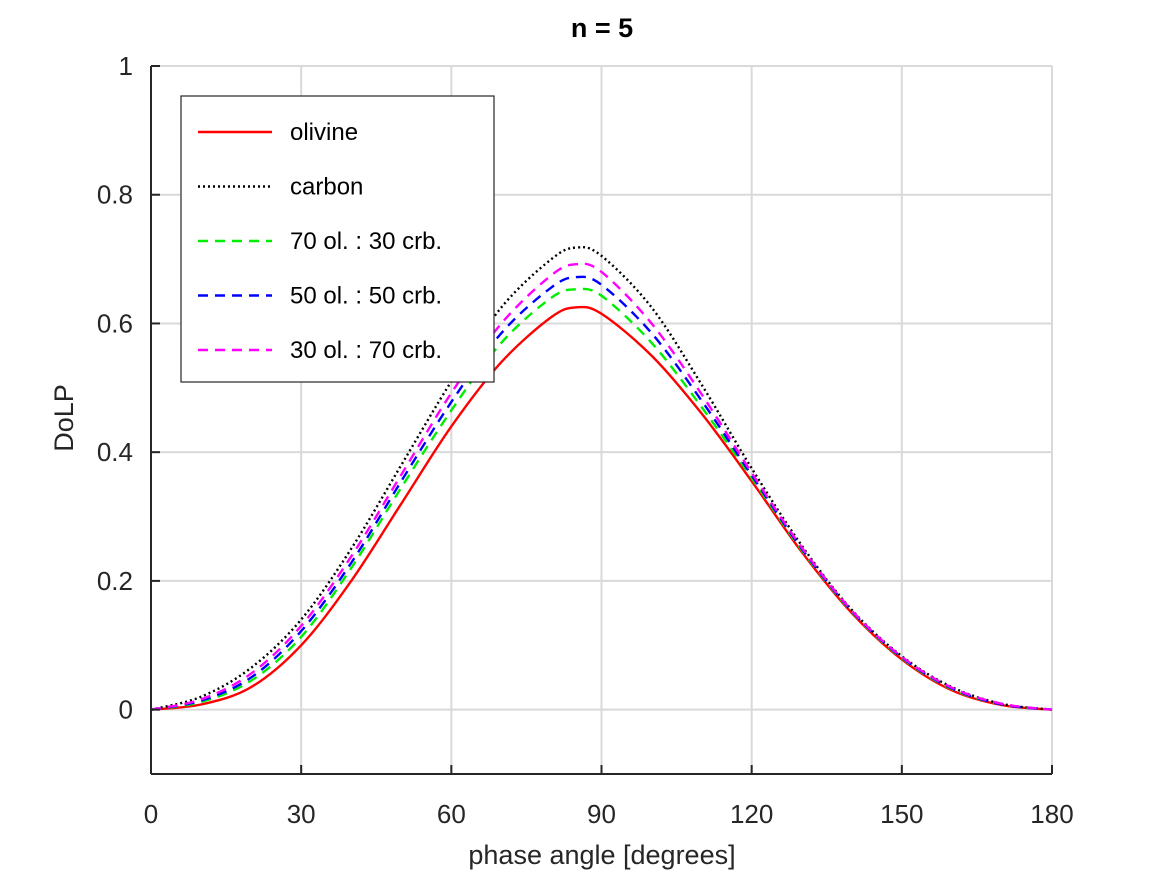 The height and width of the screenshot is (872, 1163). What do you see at coordinates (1051, 814) in the screenshot?
I see `x-tick-label: 180` at bounding box center [1051, 814].